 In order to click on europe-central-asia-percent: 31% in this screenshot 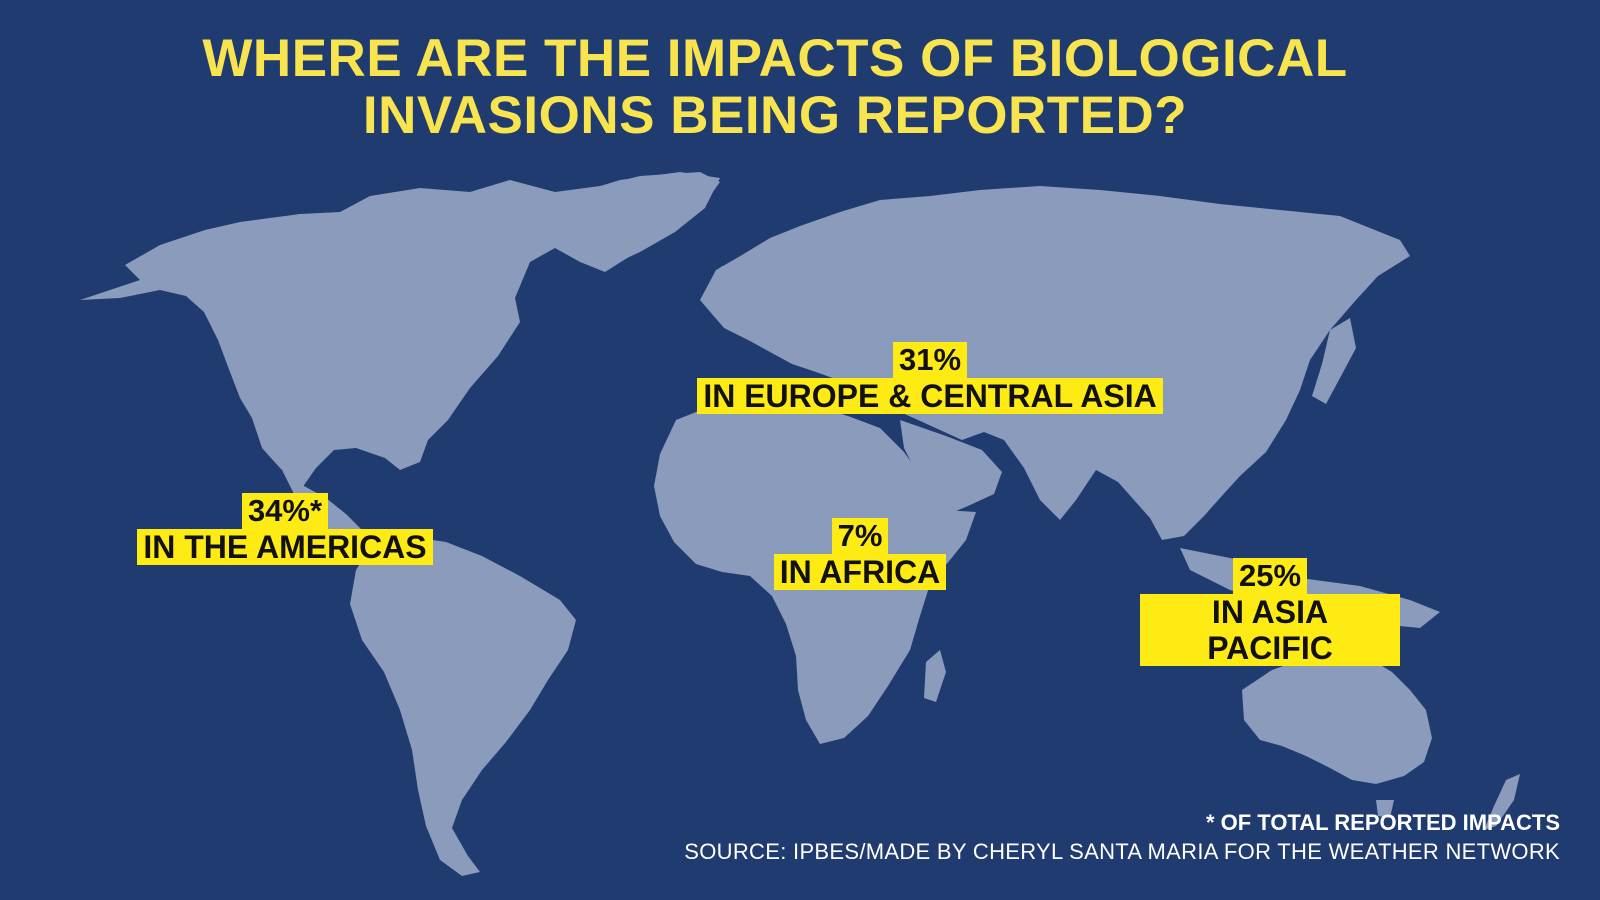, I will do `click(930, 360)`.